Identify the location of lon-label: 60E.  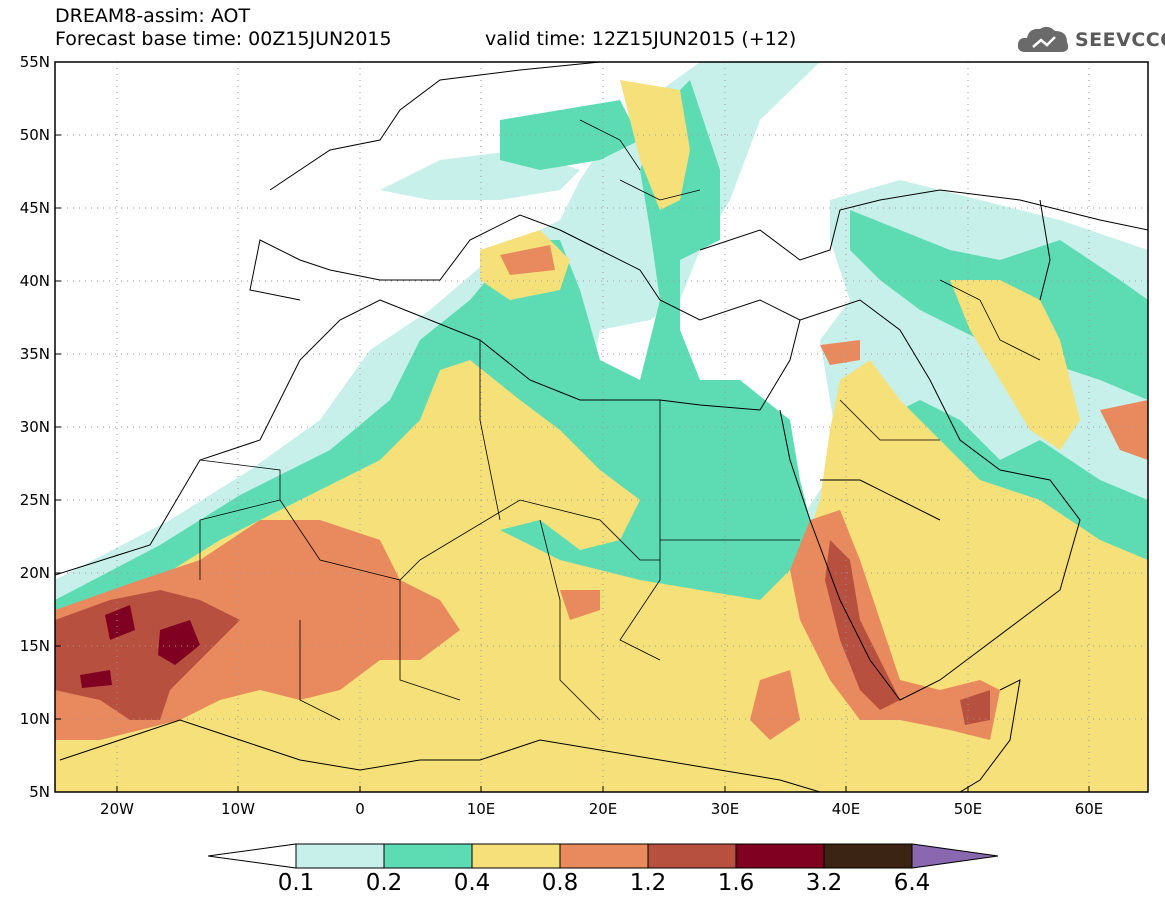
(1089, 809).